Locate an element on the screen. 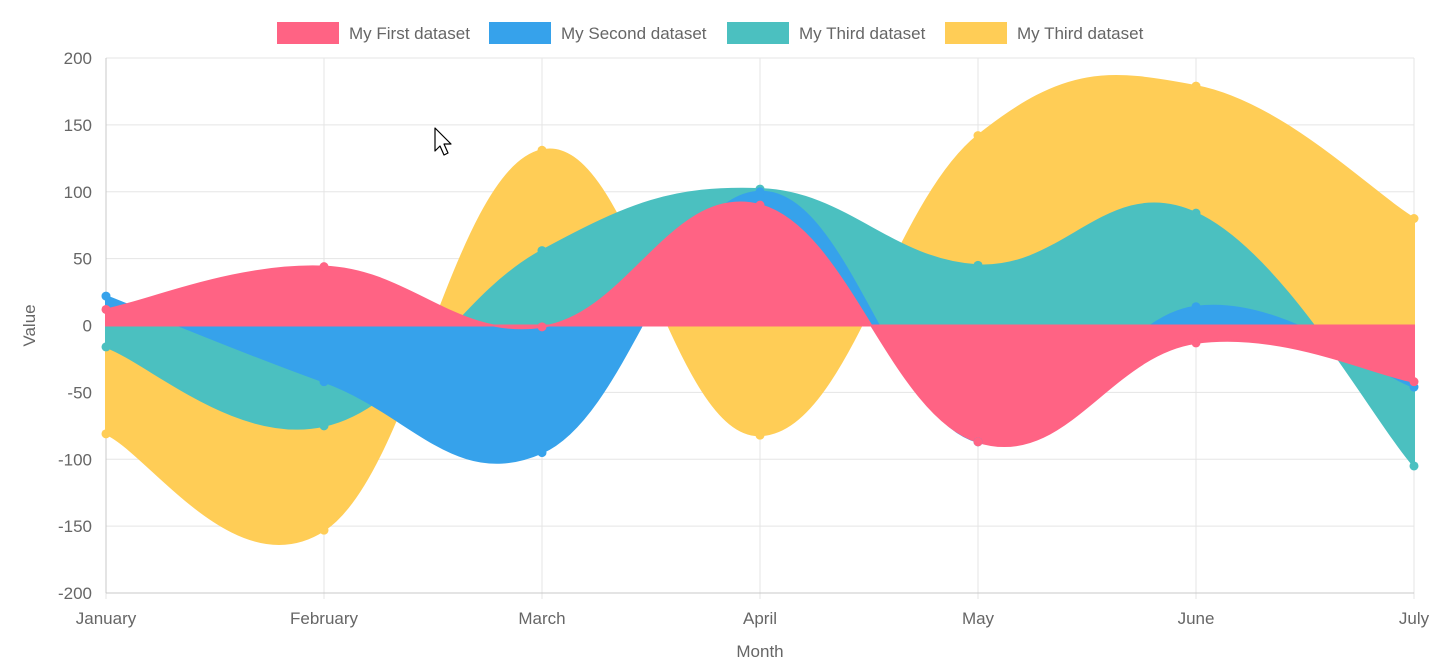 The width and height of the screenshot is (1433, 663). y-tick-label: -100 is located at coordinates (75, 459).